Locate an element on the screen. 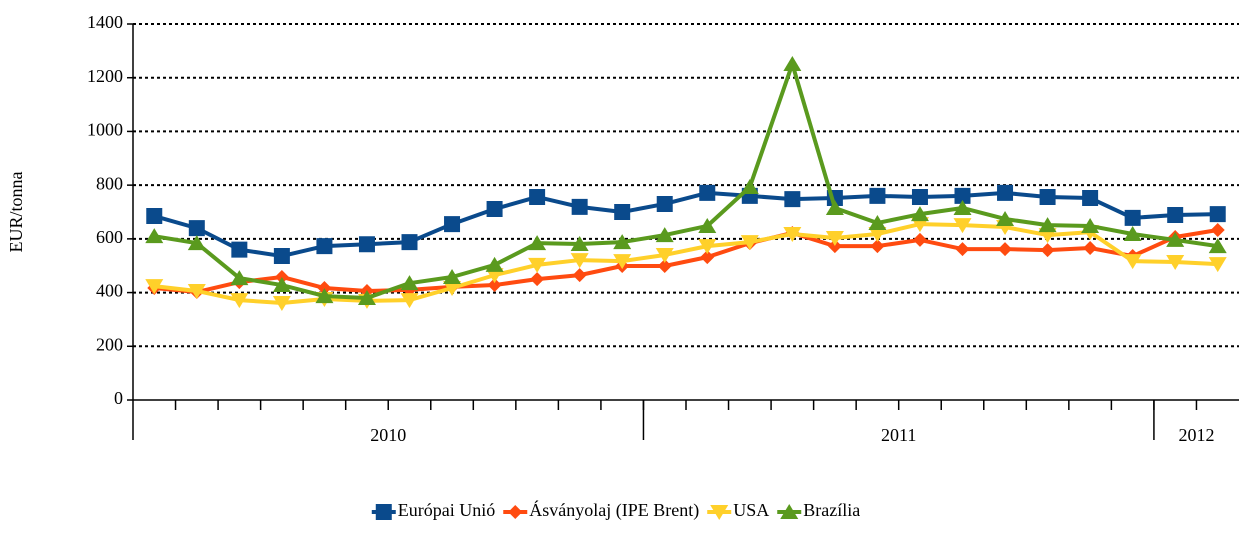  legend-label: Ásványolaj (IPE Brent) is located at coordinates (614, 510).